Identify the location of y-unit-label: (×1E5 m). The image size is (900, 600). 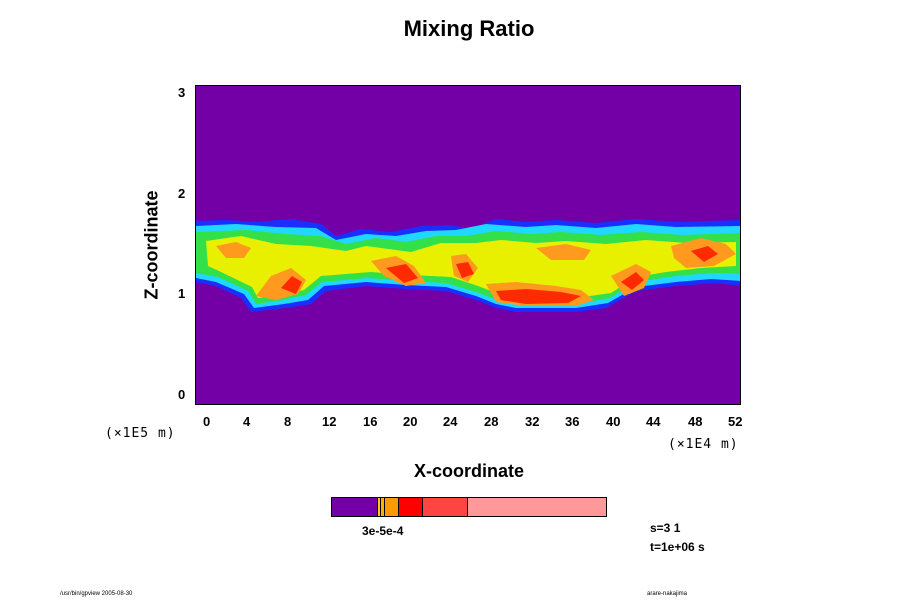
(140, 433).